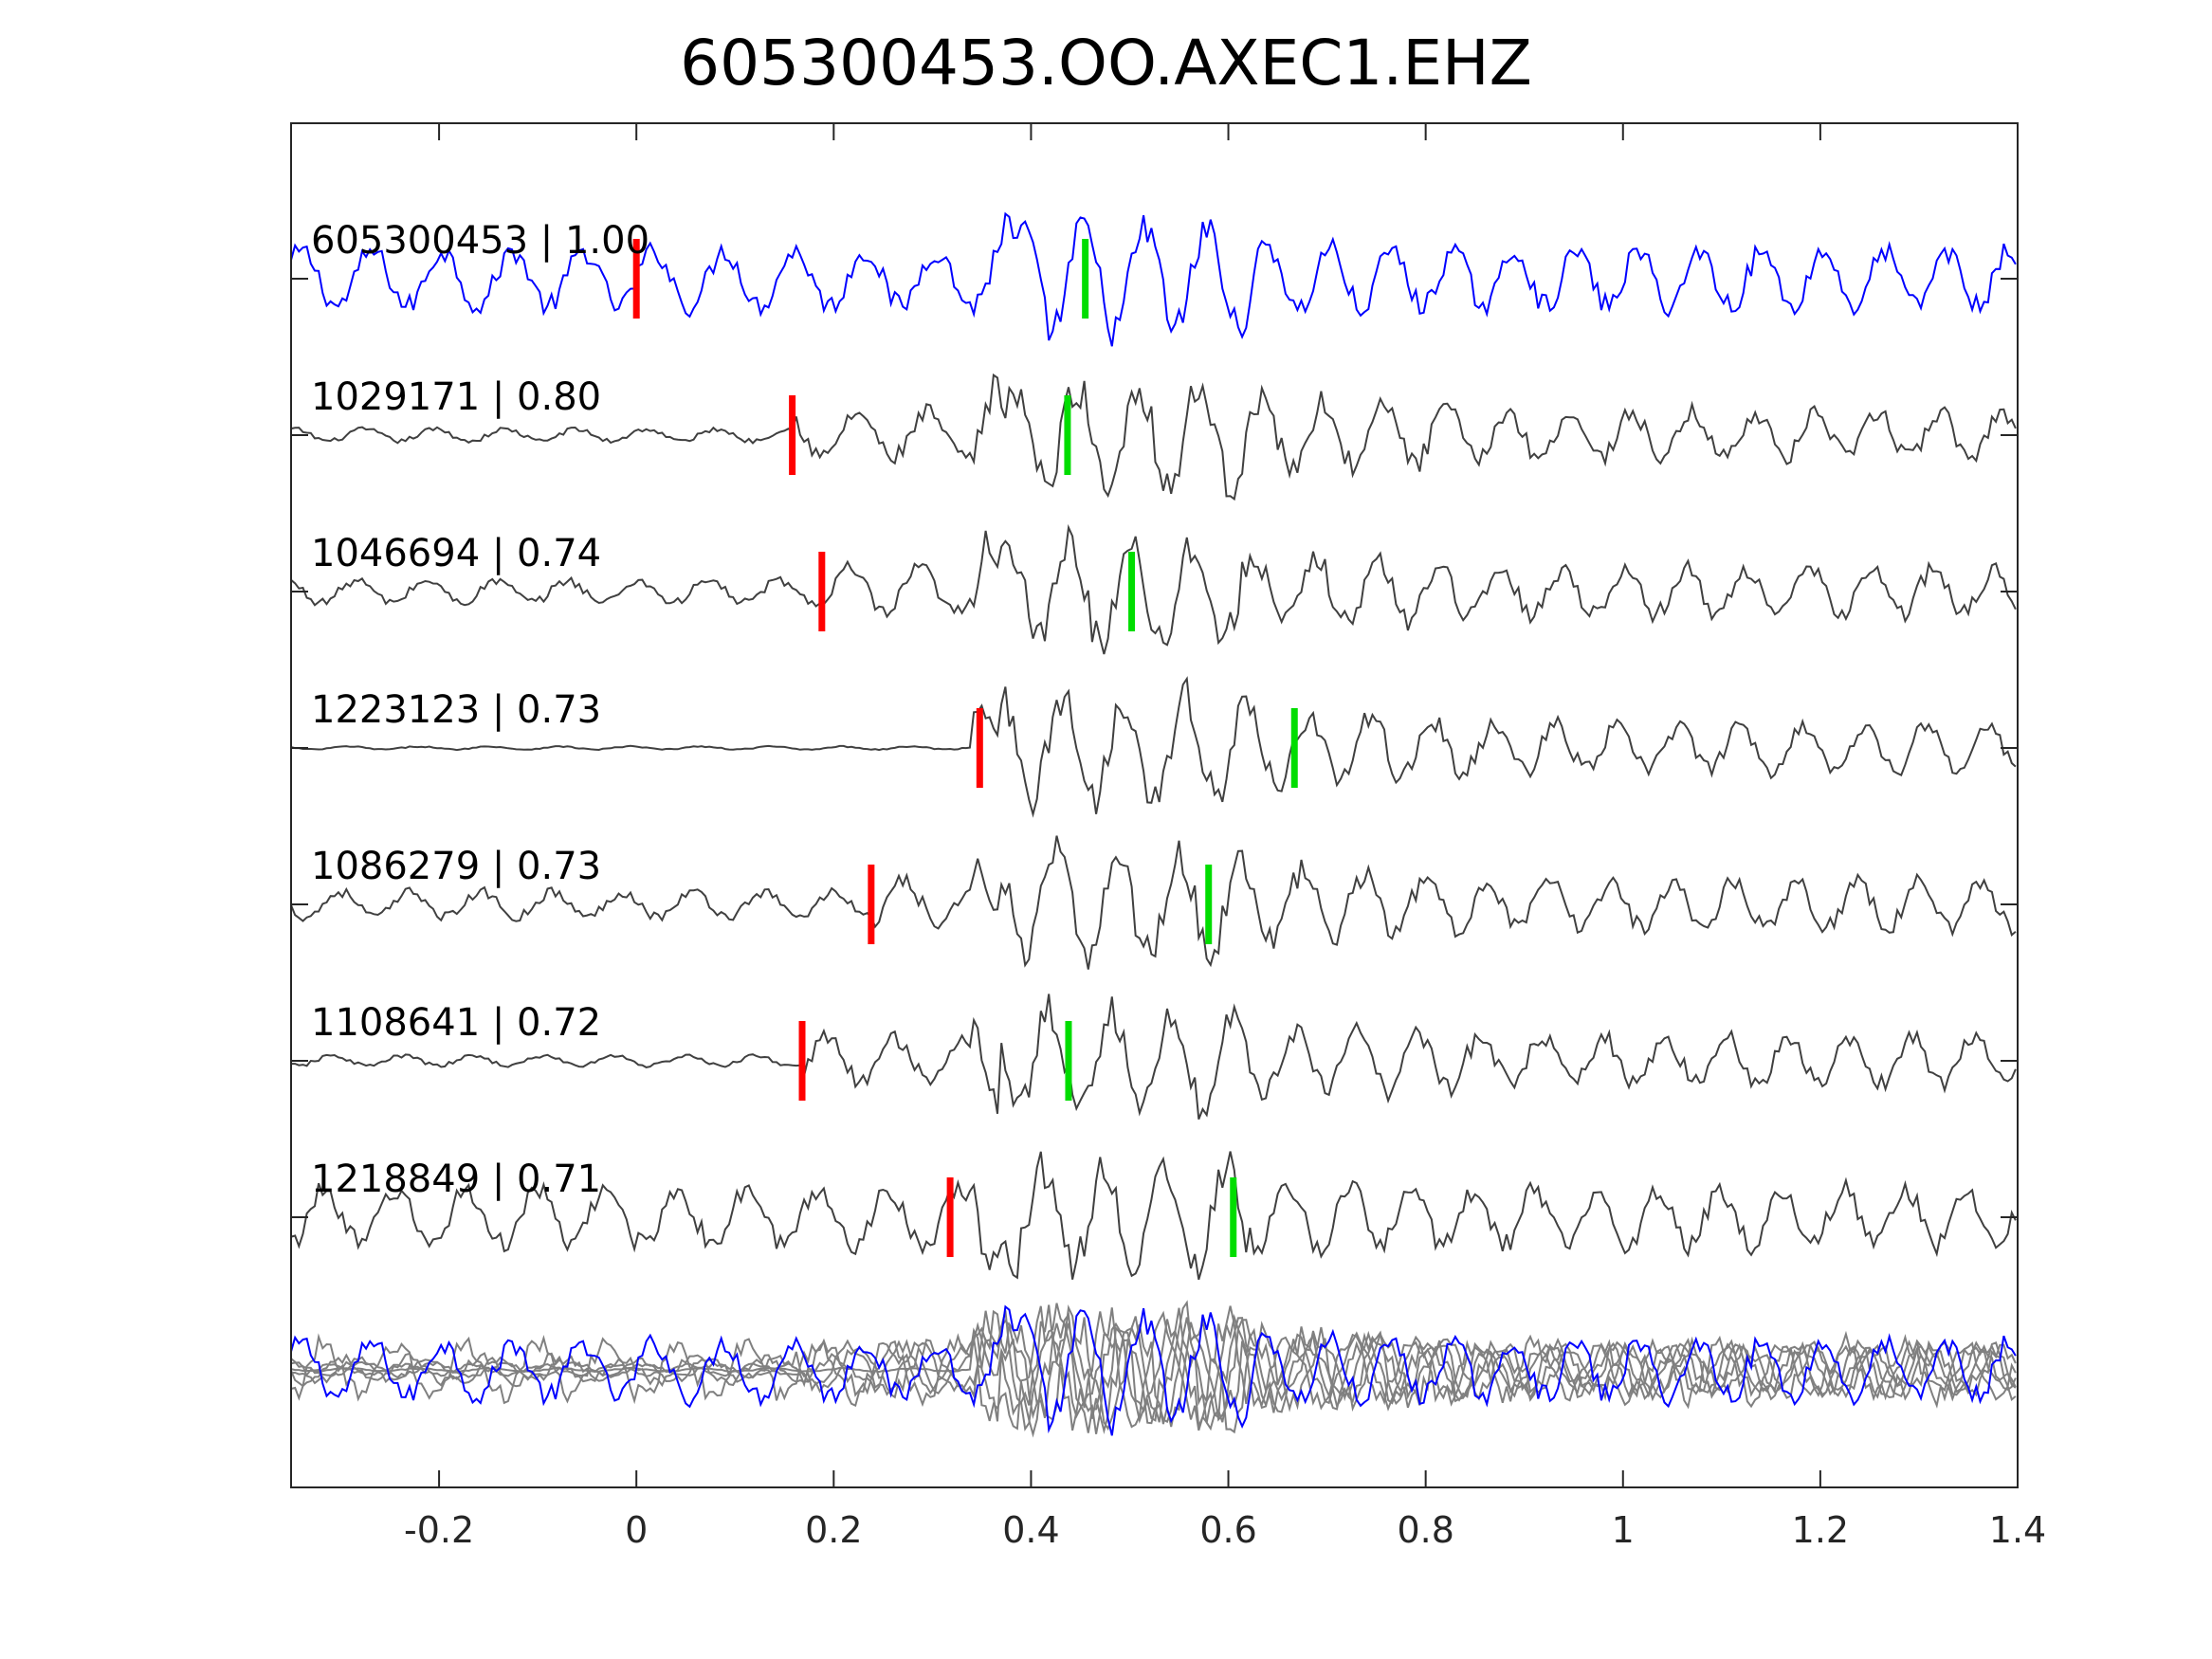 The width and height of the screenshot is (2212, 1659). What do you see at coordinates (1030, 1530) in the screenshot?
I see `x-tick-label: 0.4` at bounding box center [1030, 1530].